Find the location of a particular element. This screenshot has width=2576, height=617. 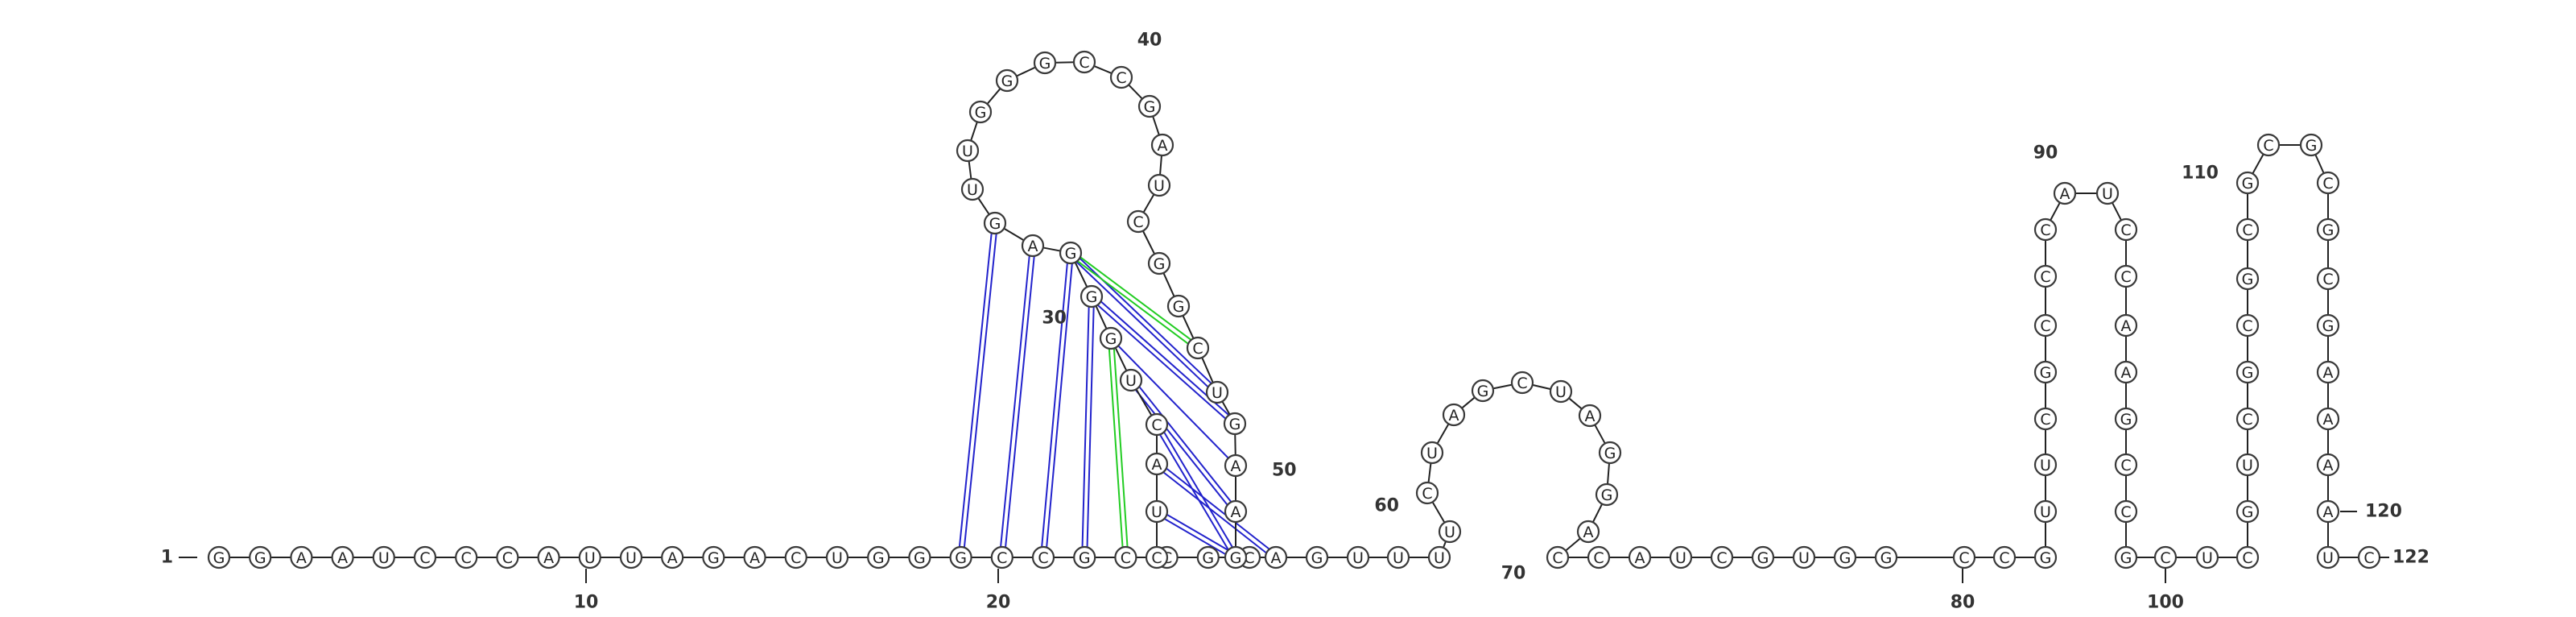

nucleotide-19: G is located at coordinates (960, 557).